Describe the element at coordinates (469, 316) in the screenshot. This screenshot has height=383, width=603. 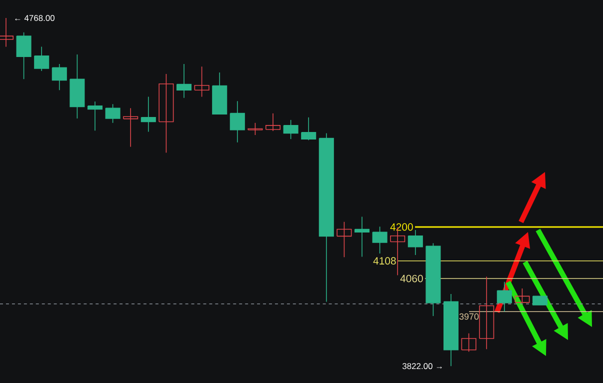
I see `ref-line-label: 3970` at that location.